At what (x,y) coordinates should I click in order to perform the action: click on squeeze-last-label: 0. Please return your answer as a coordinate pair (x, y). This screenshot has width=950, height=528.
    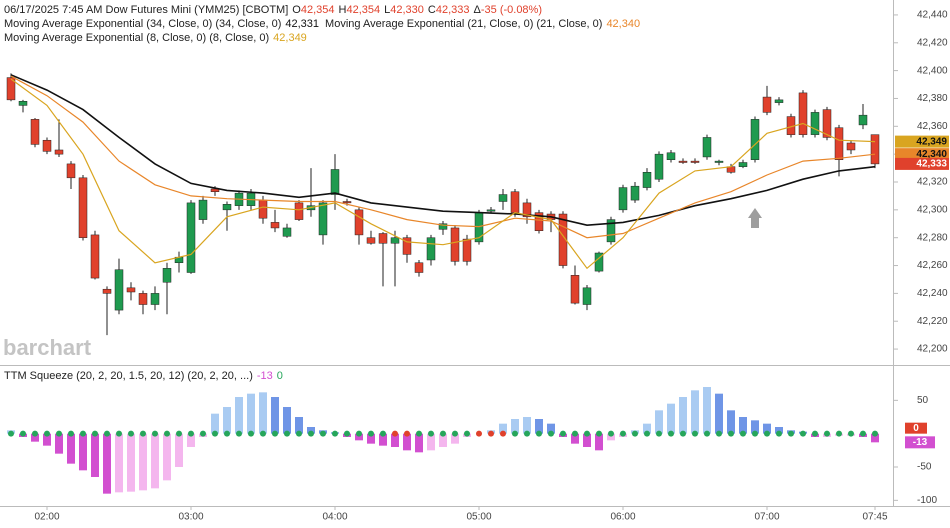
    Looking at the image, I should click on (916, 428).